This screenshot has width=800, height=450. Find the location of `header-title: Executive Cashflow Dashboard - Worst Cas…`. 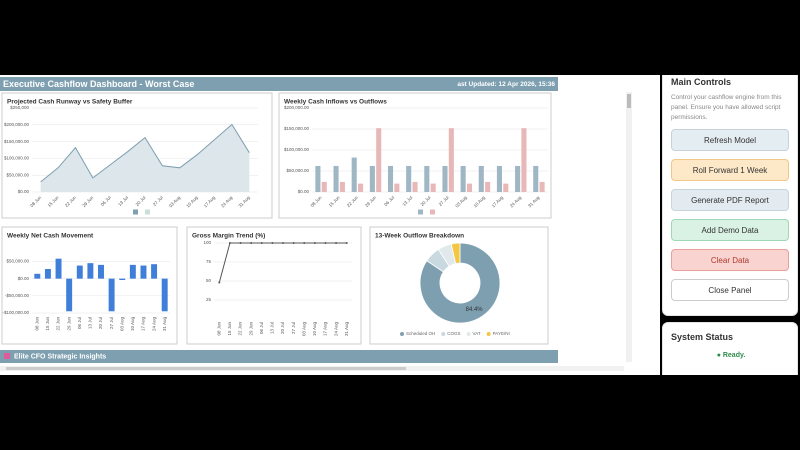

header-title: Executive Cashflow Dashboard - Worst Cas… is located at coordinates (98, 84).